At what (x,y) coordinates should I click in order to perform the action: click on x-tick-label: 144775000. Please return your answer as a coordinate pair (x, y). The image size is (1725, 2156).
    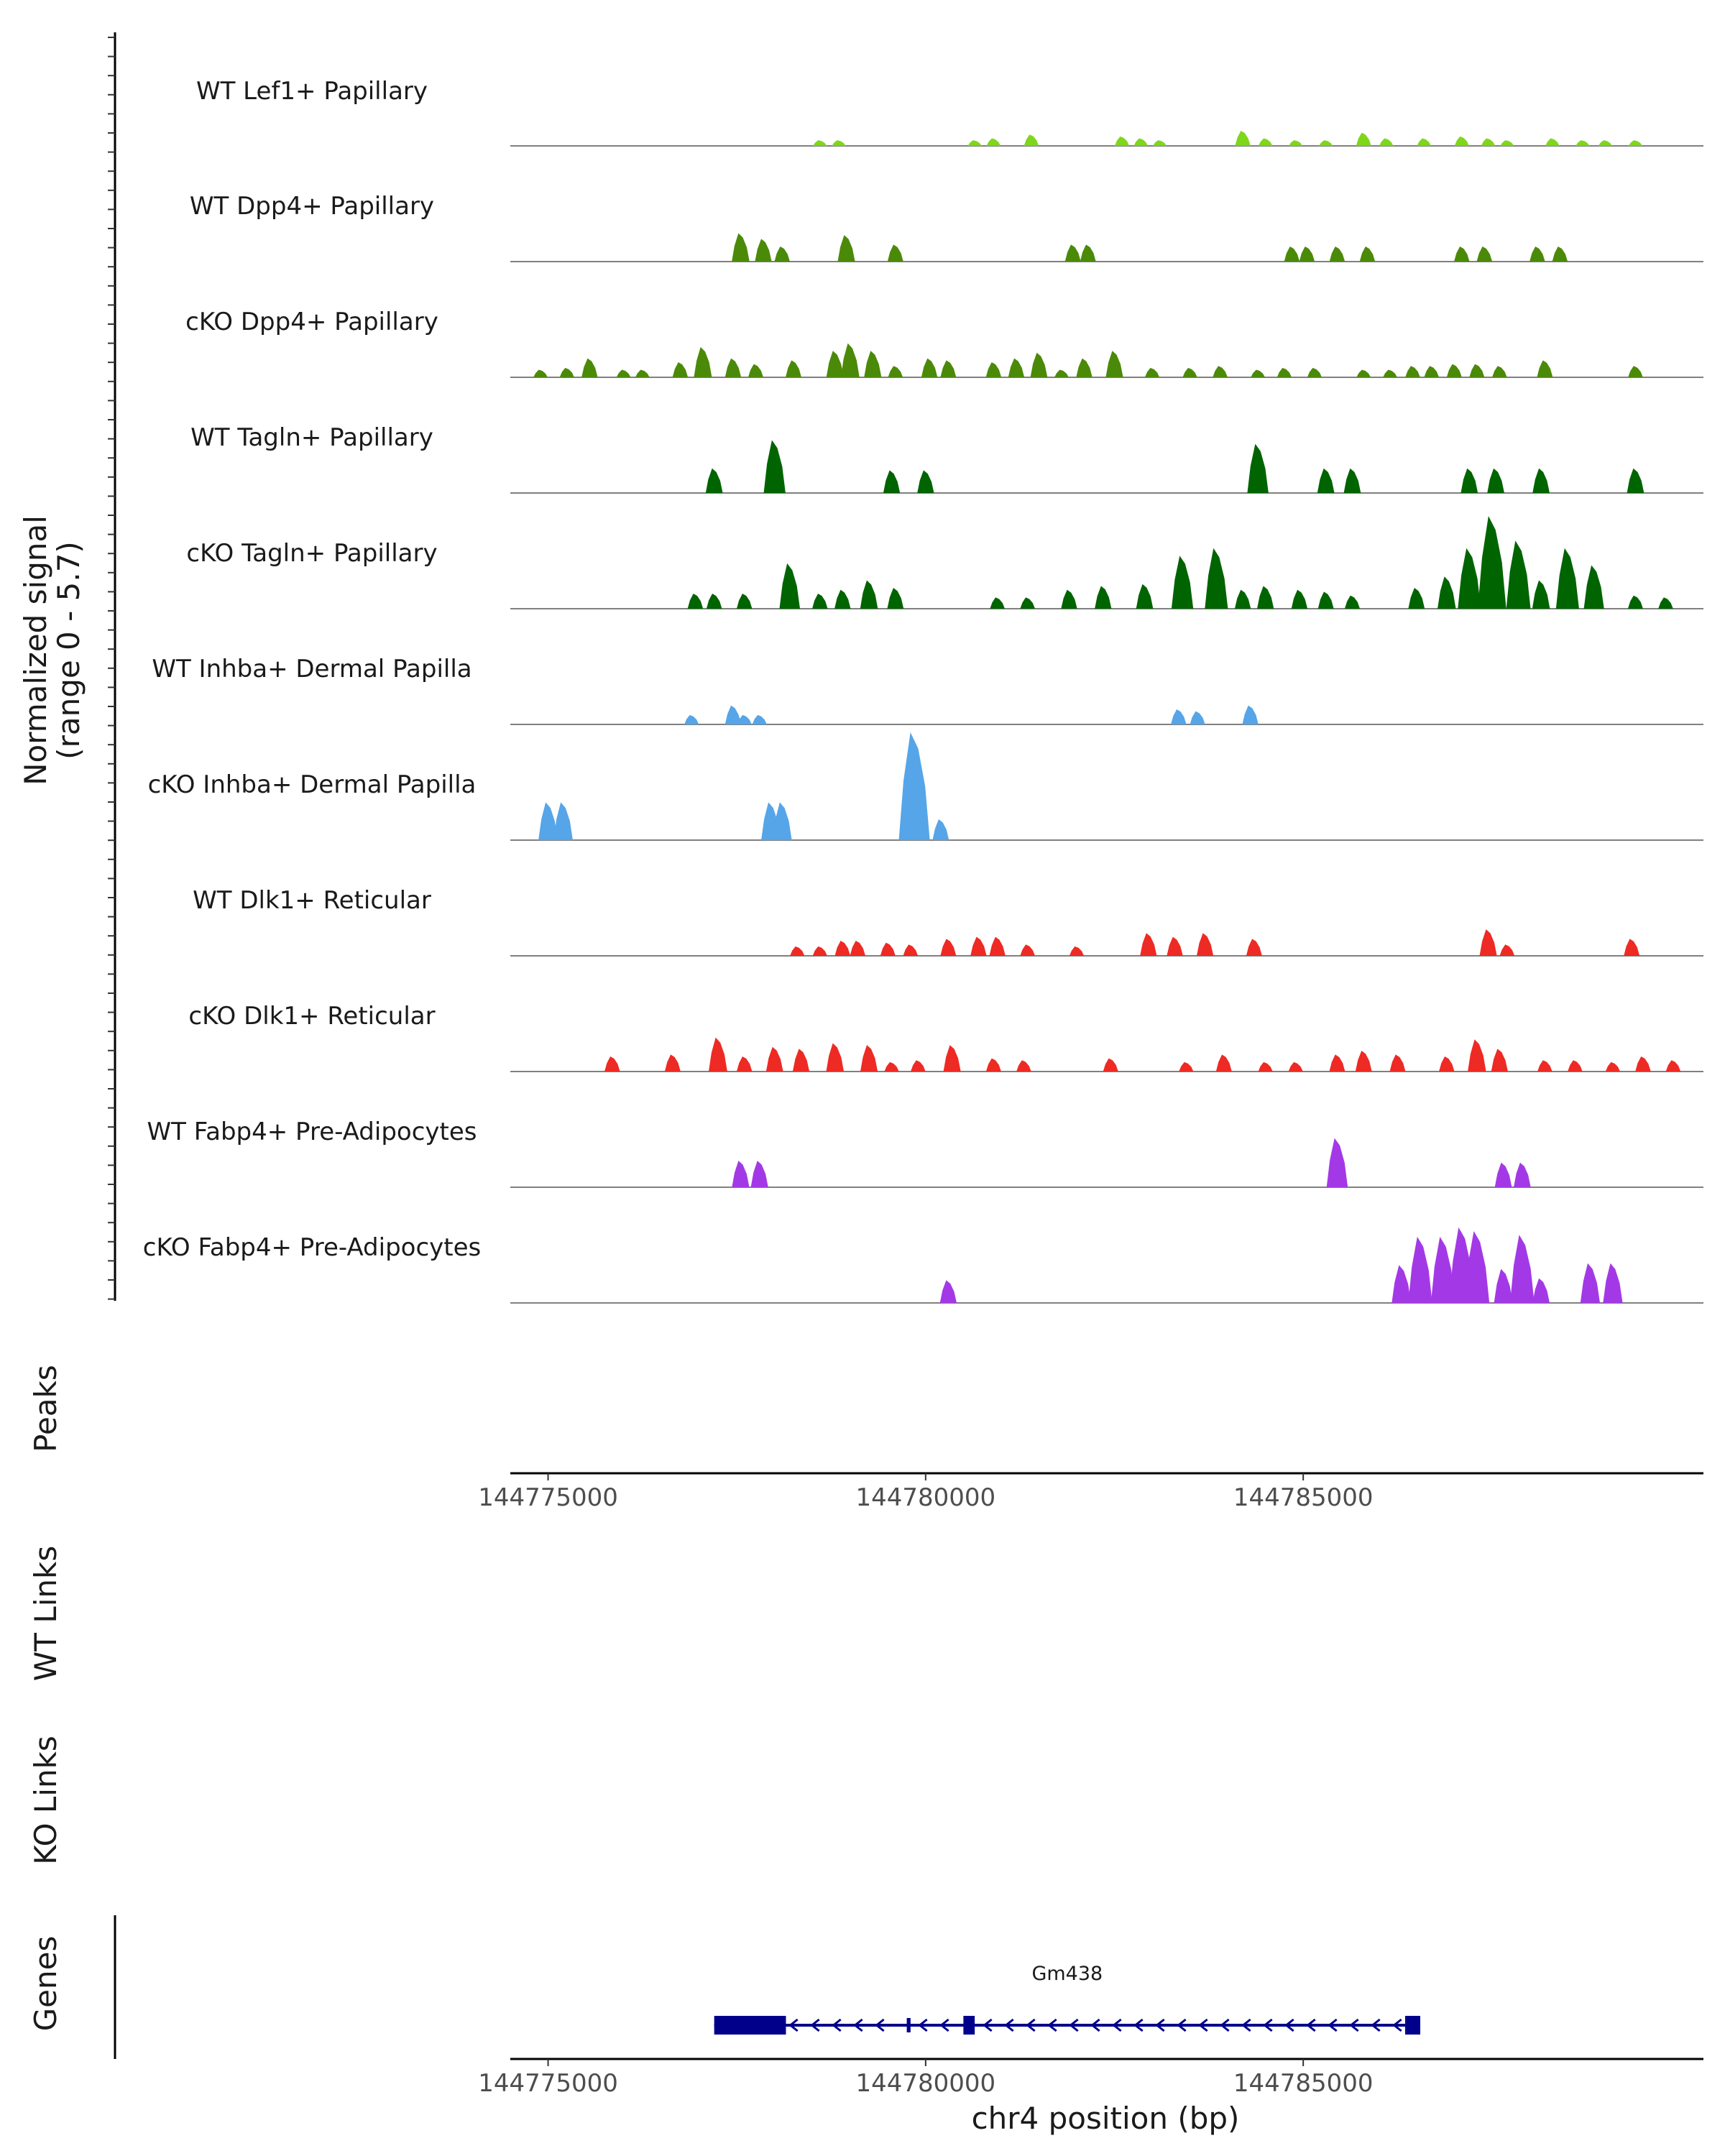
    Looking at the image, I should click on (548, 2083).